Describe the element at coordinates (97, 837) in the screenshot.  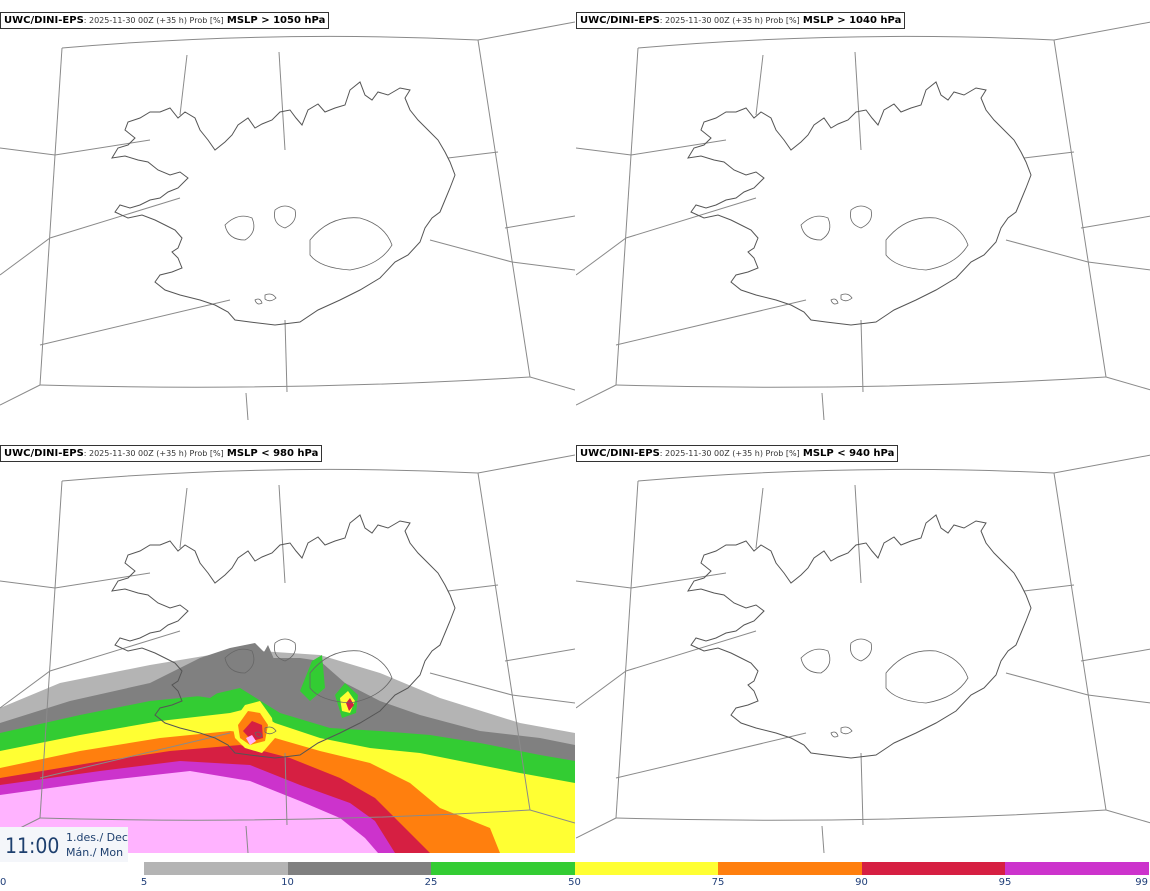
I see `valid-date: 1.des./ Dec` at that location.